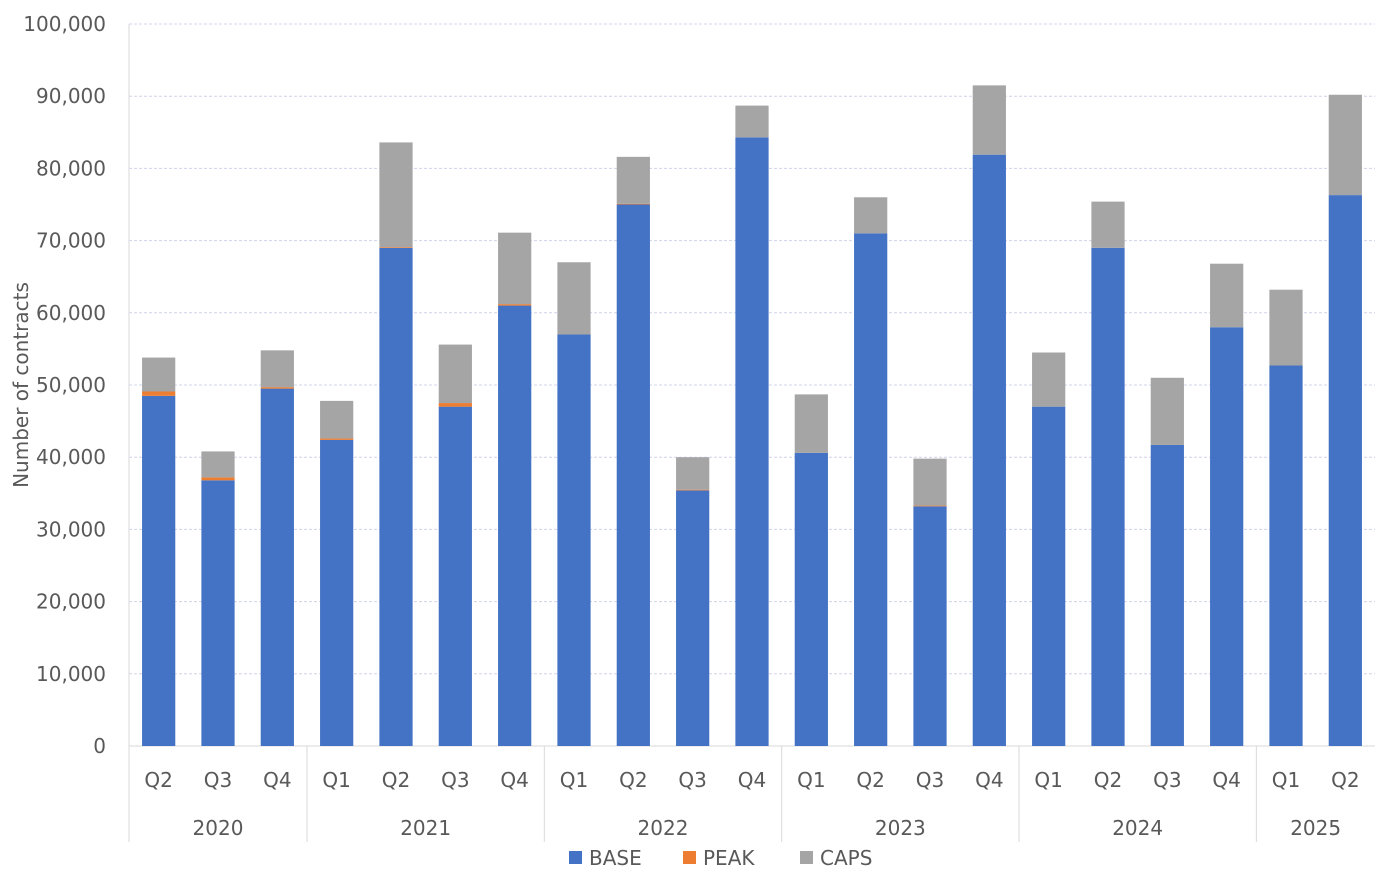 This screenshot has height=875, width=1392. I want to click on x-group-label: 2024, so click(1137, 828).